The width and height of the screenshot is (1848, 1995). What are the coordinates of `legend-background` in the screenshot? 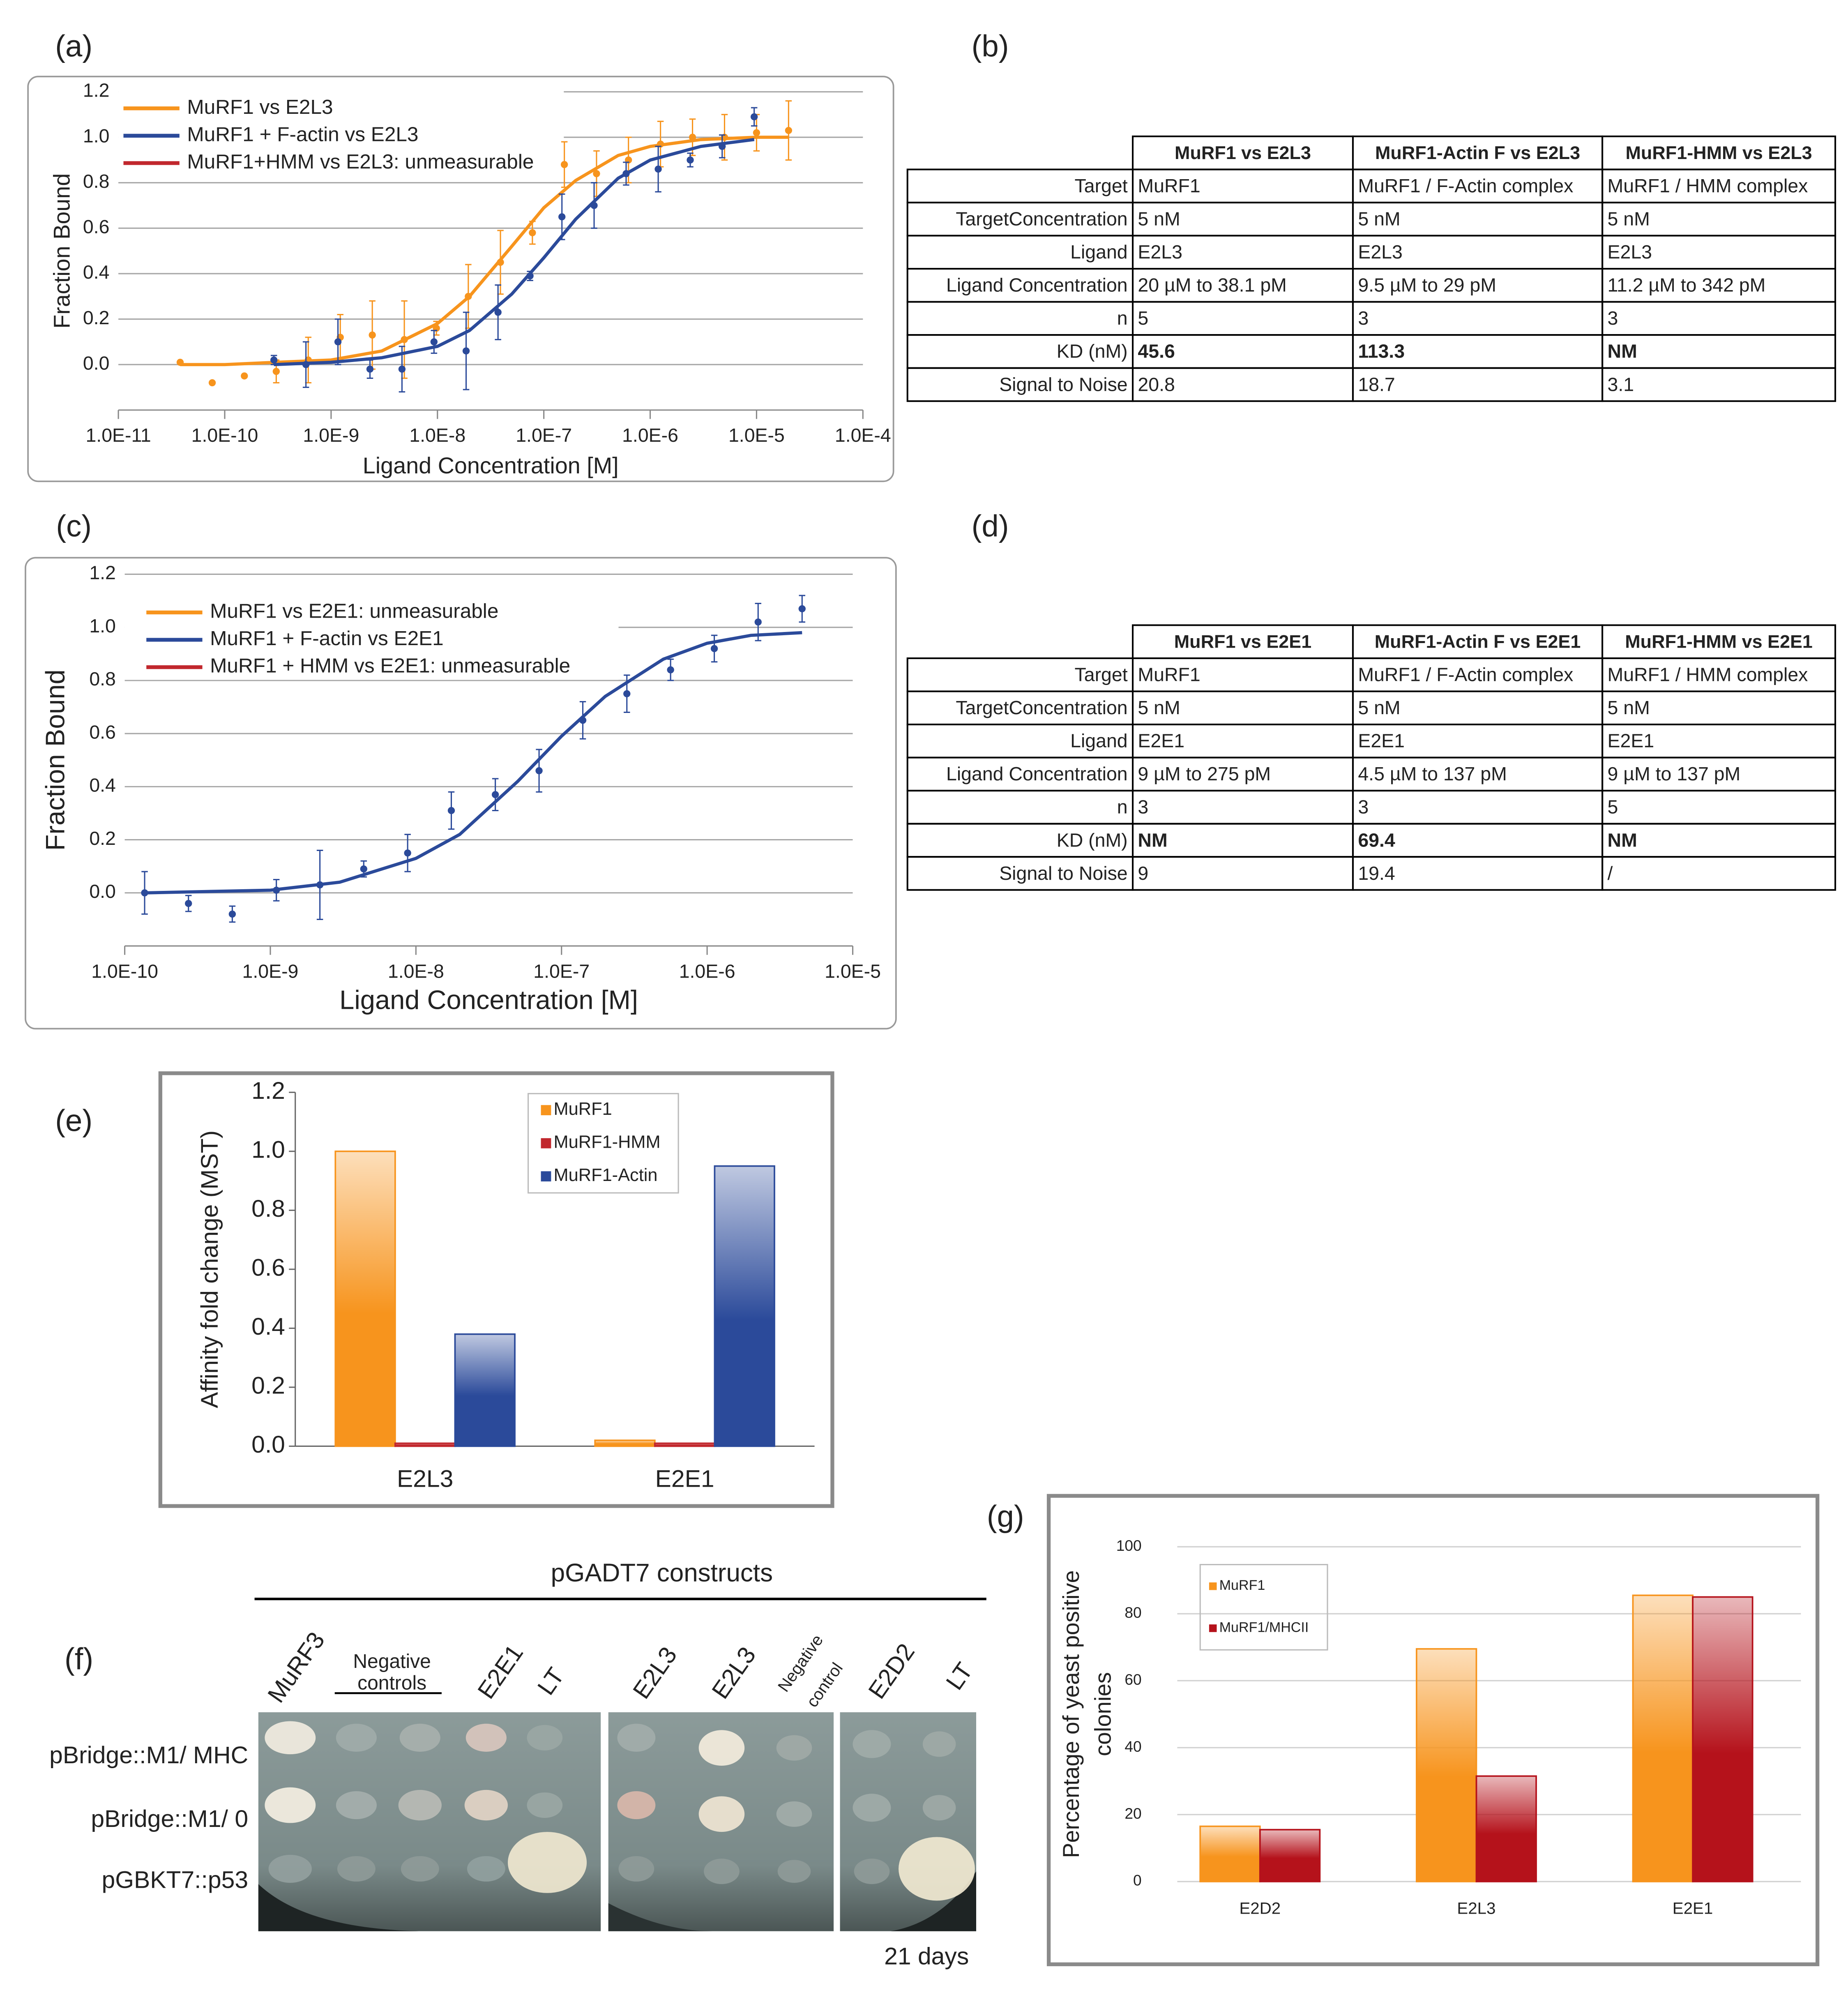 It's located at (371, 634).